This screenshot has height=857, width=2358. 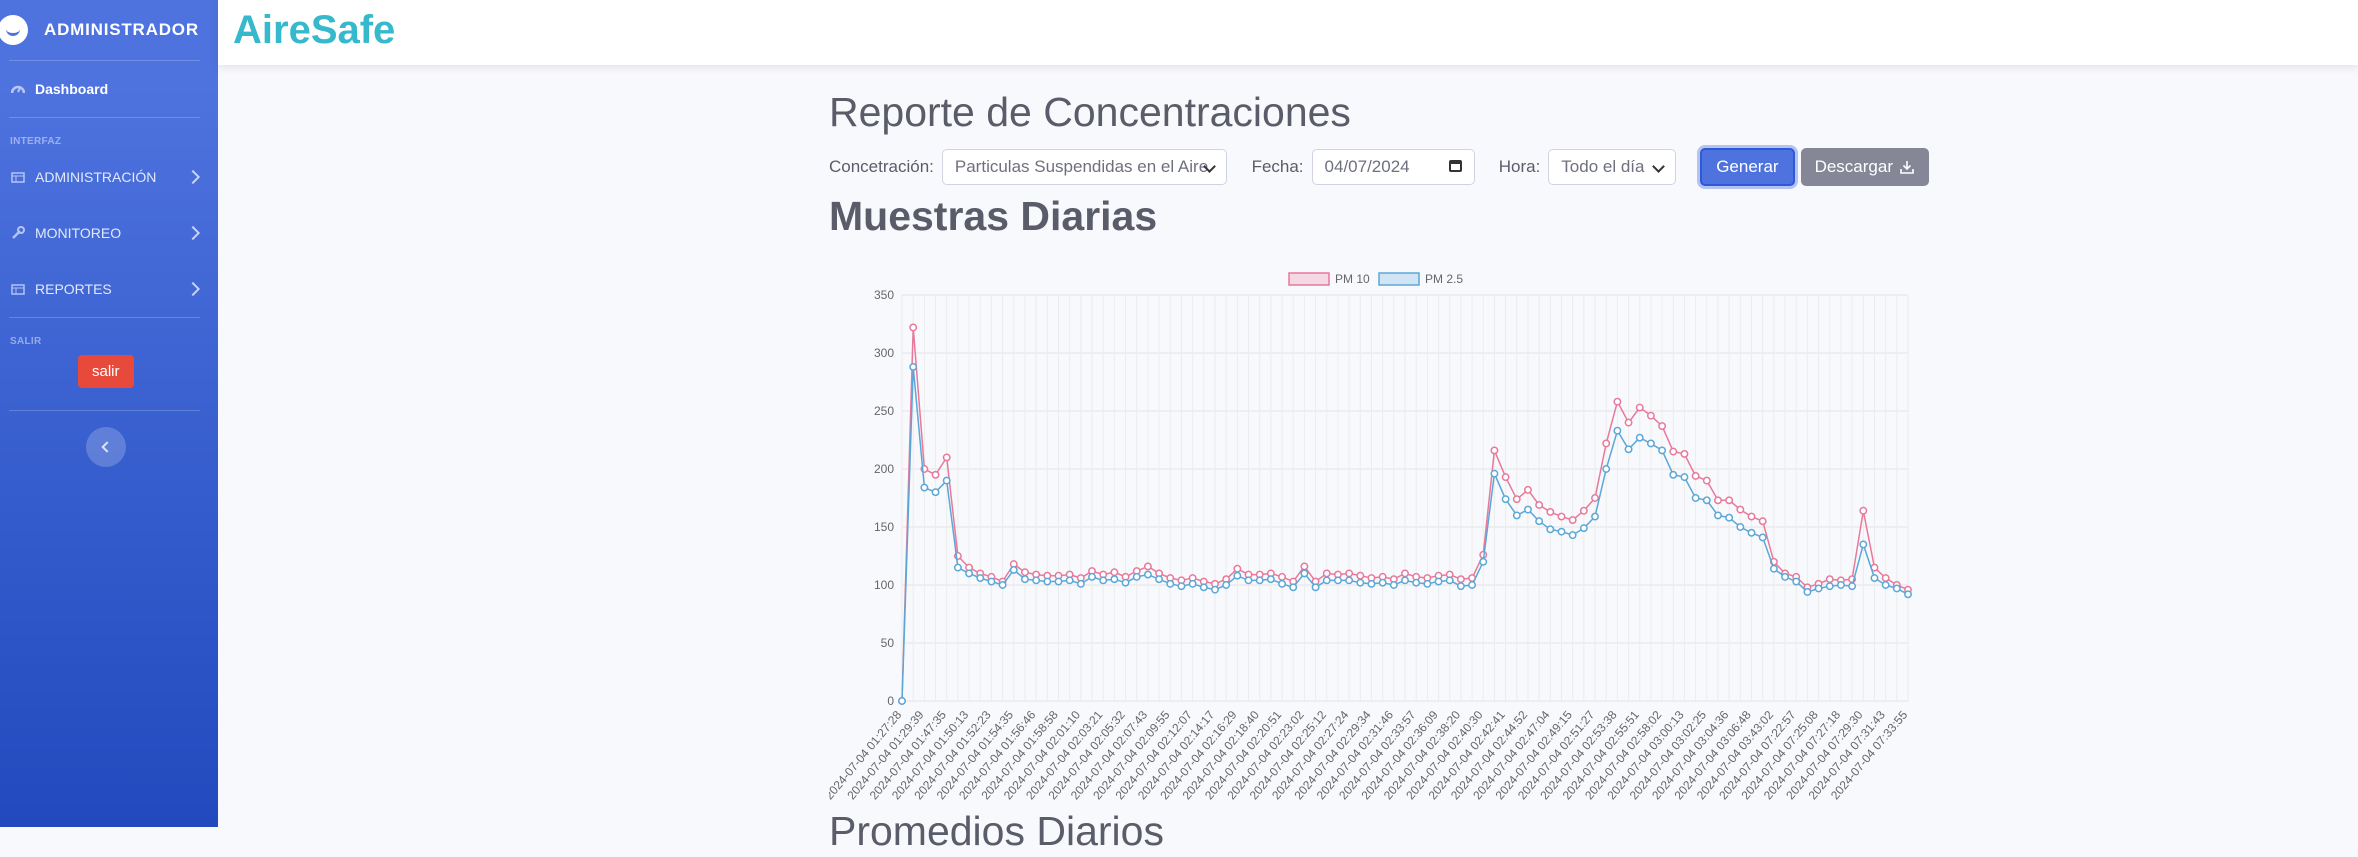 I want to click on legend-label: PM 2.5, so click(x=1444, y=279).